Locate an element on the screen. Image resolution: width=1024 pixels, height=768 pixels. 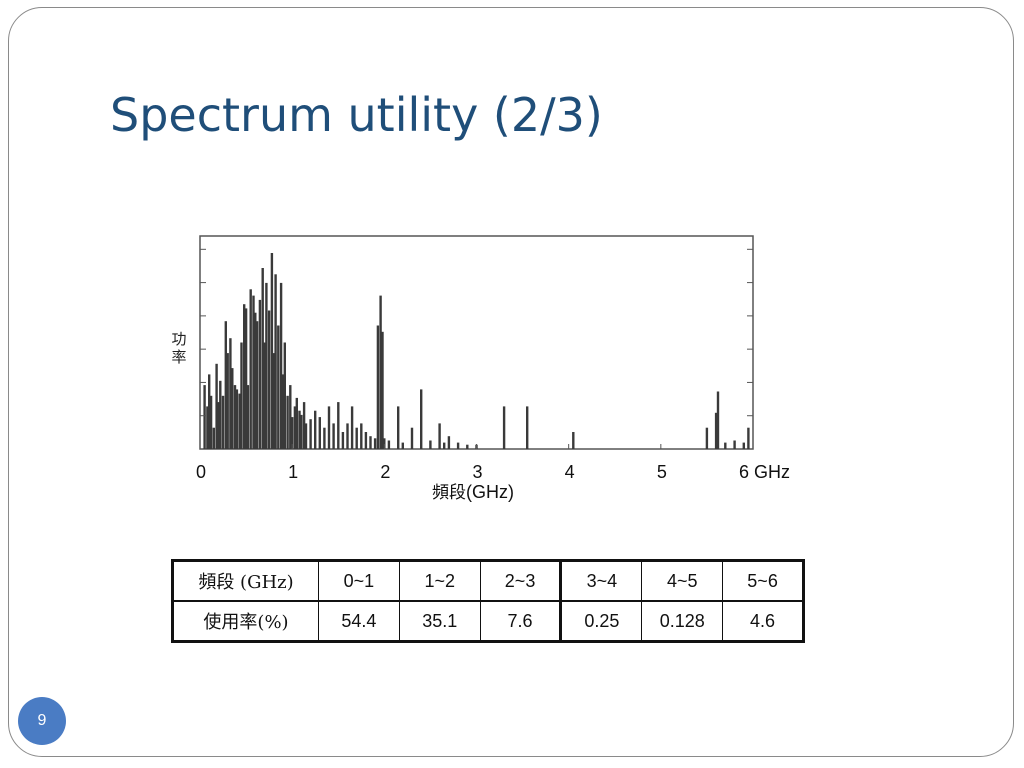
page-number-badge: 9 is located at coordinates (42, 721).